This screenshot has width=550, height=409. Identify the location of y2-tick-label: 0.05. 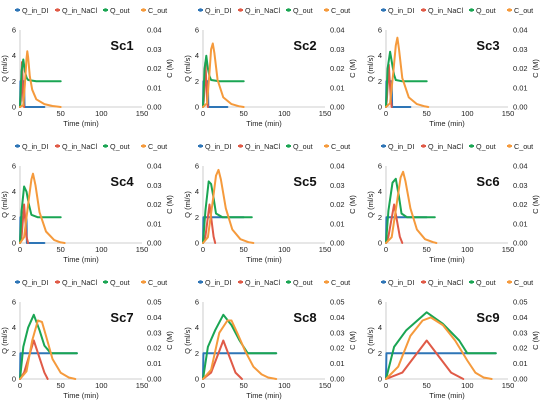
(154, 302).